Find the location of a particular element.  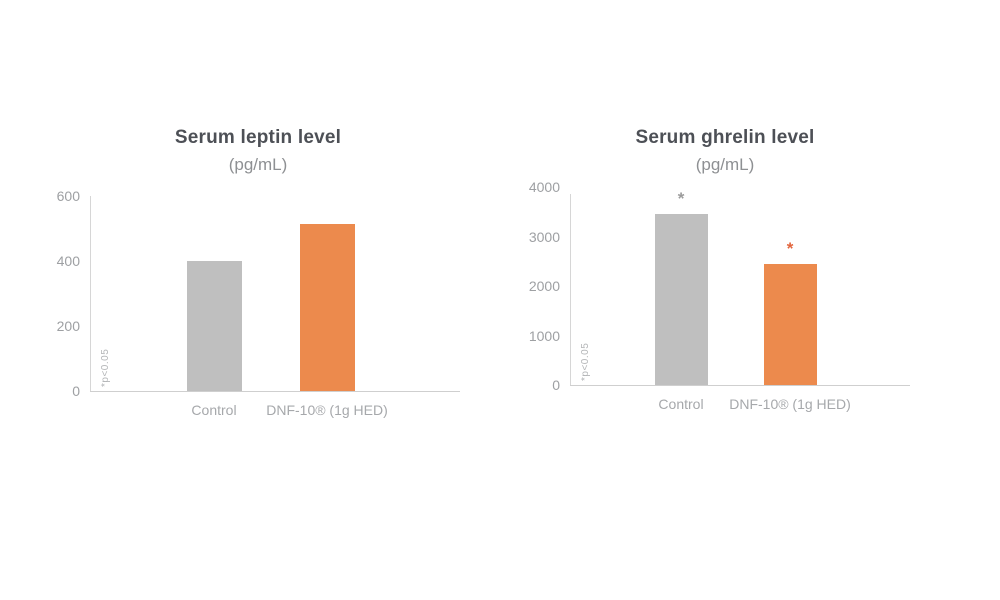

chart-title: Serum leptin level is located at coordinates (258, 137).